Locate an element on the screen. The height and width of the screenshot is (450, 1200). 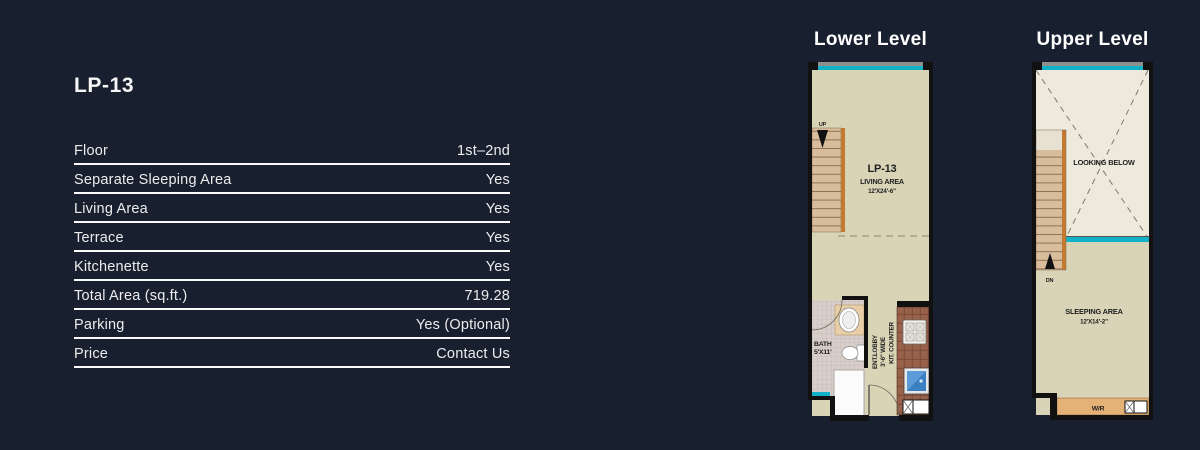
plan-unit-label: LP-13 is located at coordinates (882, 169).